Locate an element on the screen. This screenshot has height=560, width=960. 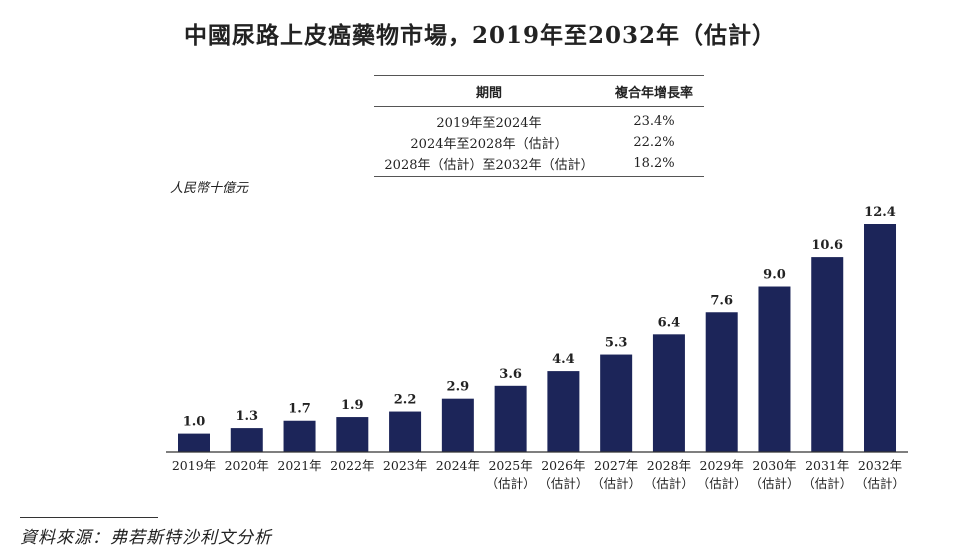
data-label: 1.3 is located at coordinates (246, 416).